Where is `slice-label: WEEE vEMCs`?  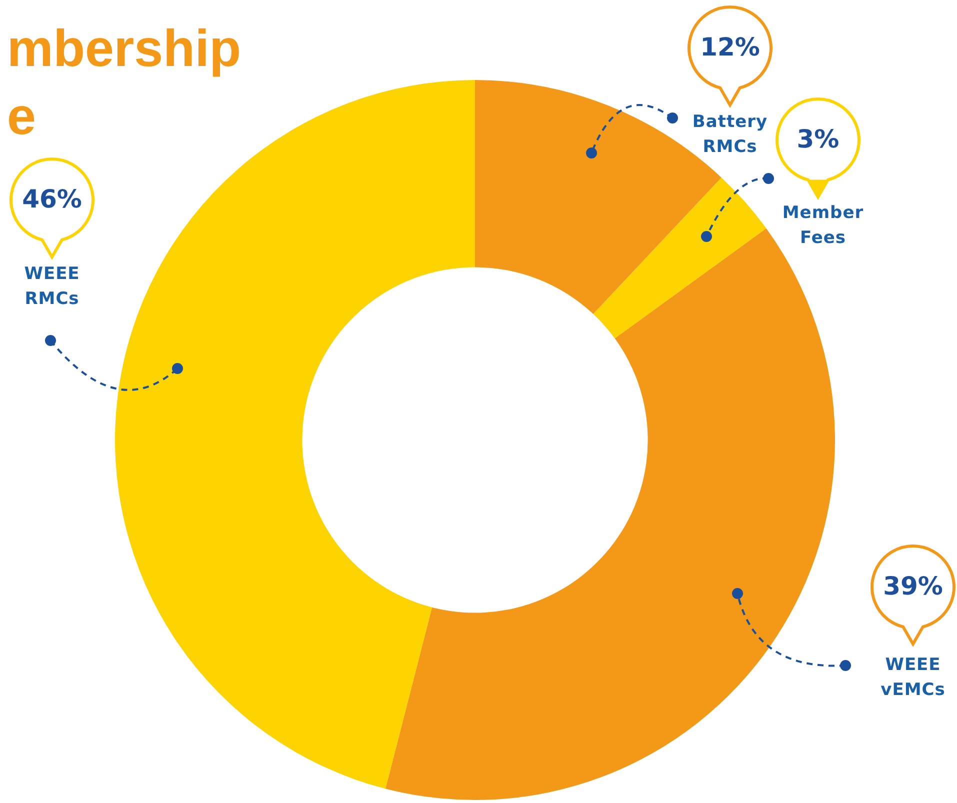 slice-label: WEEE vEMCs is located at coordinates (913, 678).